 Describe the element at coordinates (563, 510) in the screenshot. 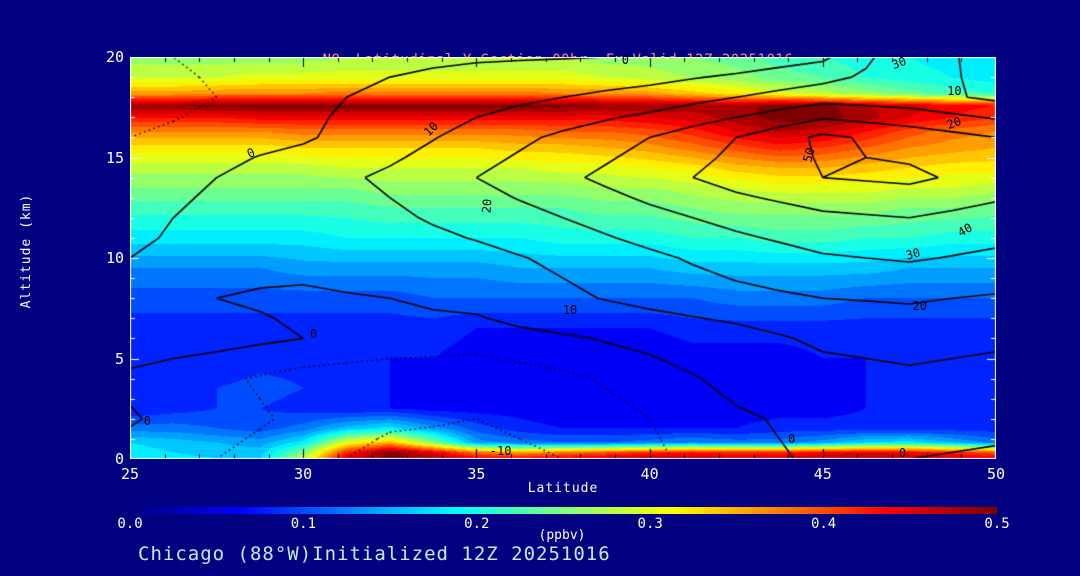

I see `colorbar` at that location.